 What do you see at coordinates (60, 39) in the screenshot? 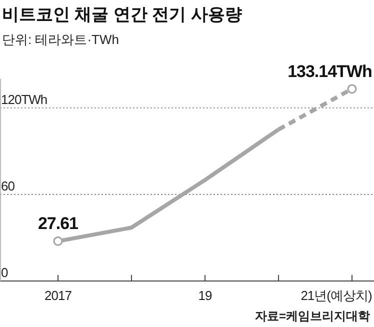
I see `chart-subtitle: 단위: 테라와트·TWh` at bounding box center [60, 39].